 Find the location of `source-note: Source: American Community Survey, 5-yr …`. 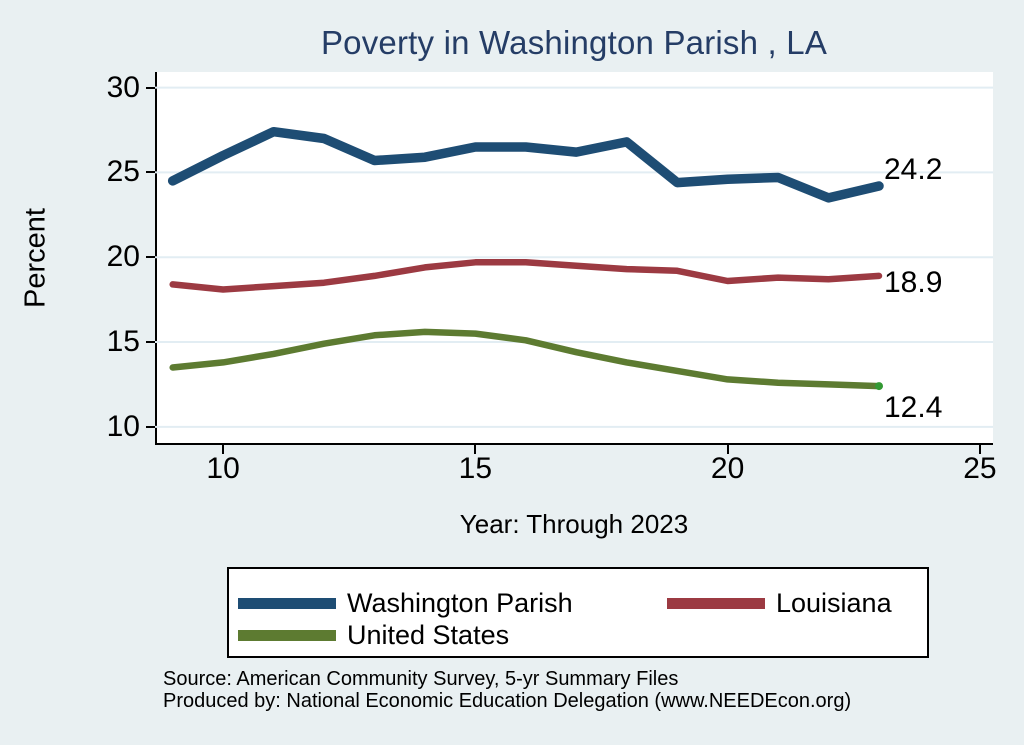

source-note: Source: American Community Survey, 5-yr … is located at coordinates (507, 690).